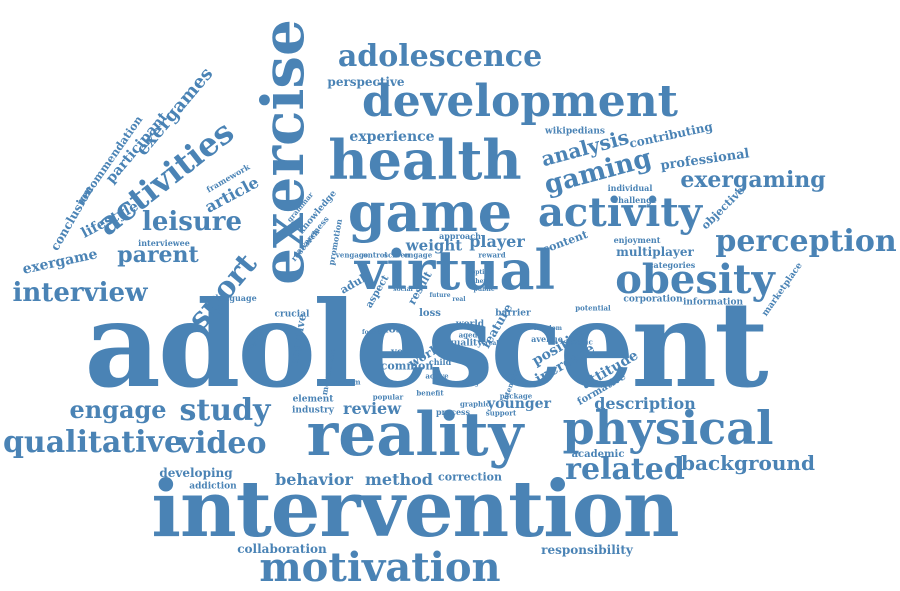  What do you see at coordinates (440, 295) in the screenshot?
I see `word-future: future` at bounding box center [440, 295].